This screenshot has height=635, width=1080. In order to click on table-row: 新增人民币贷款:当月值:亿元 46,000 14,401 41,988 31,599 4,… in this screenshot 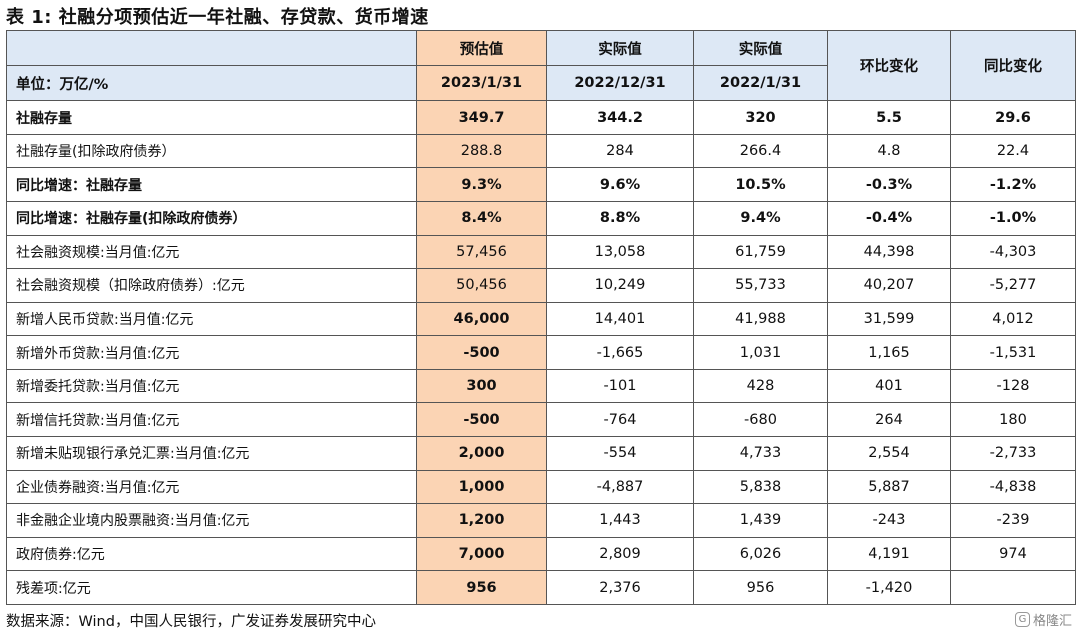, I will do `click(541, 319)`.